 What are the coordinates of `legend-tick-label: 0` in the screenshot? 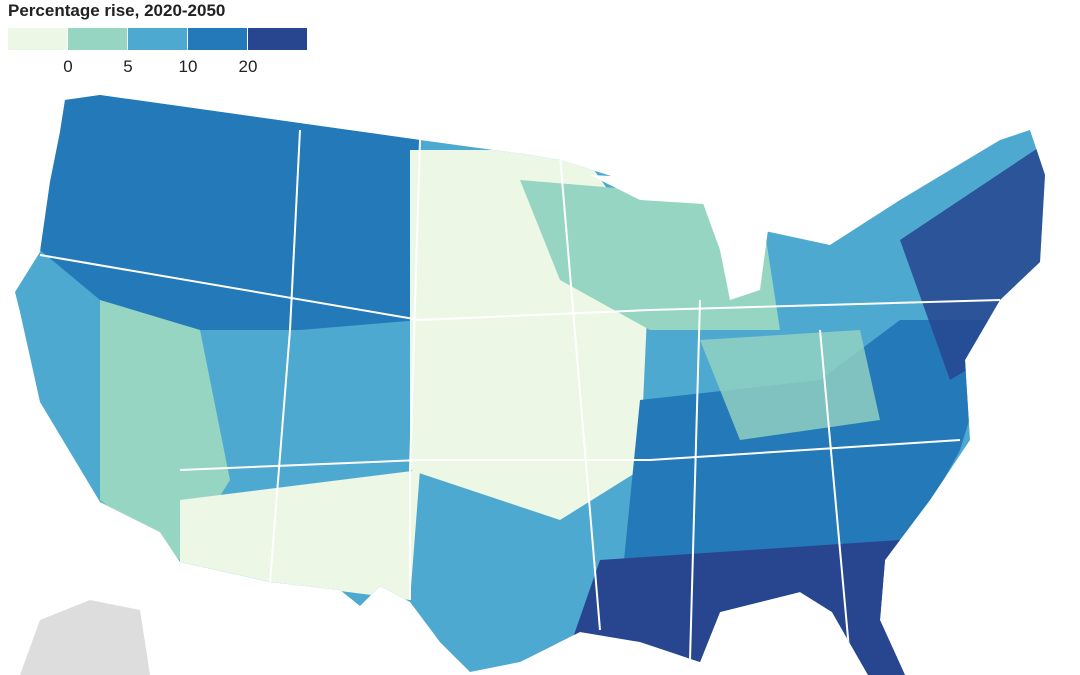 It's located at (67, 66).